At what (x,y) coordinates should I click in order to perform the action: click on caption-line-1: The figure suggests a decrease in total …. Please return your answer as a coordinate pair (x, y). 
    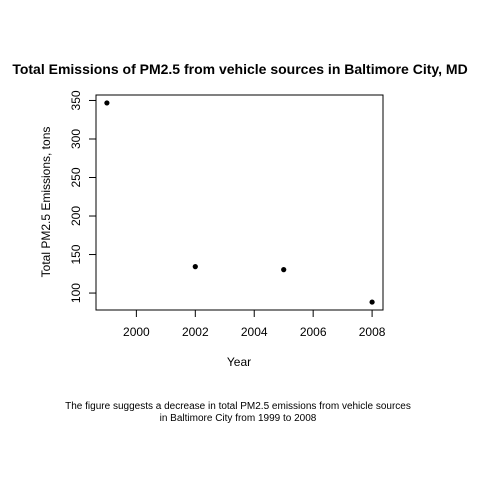
    Looking at the image, I should click on (238, 406).